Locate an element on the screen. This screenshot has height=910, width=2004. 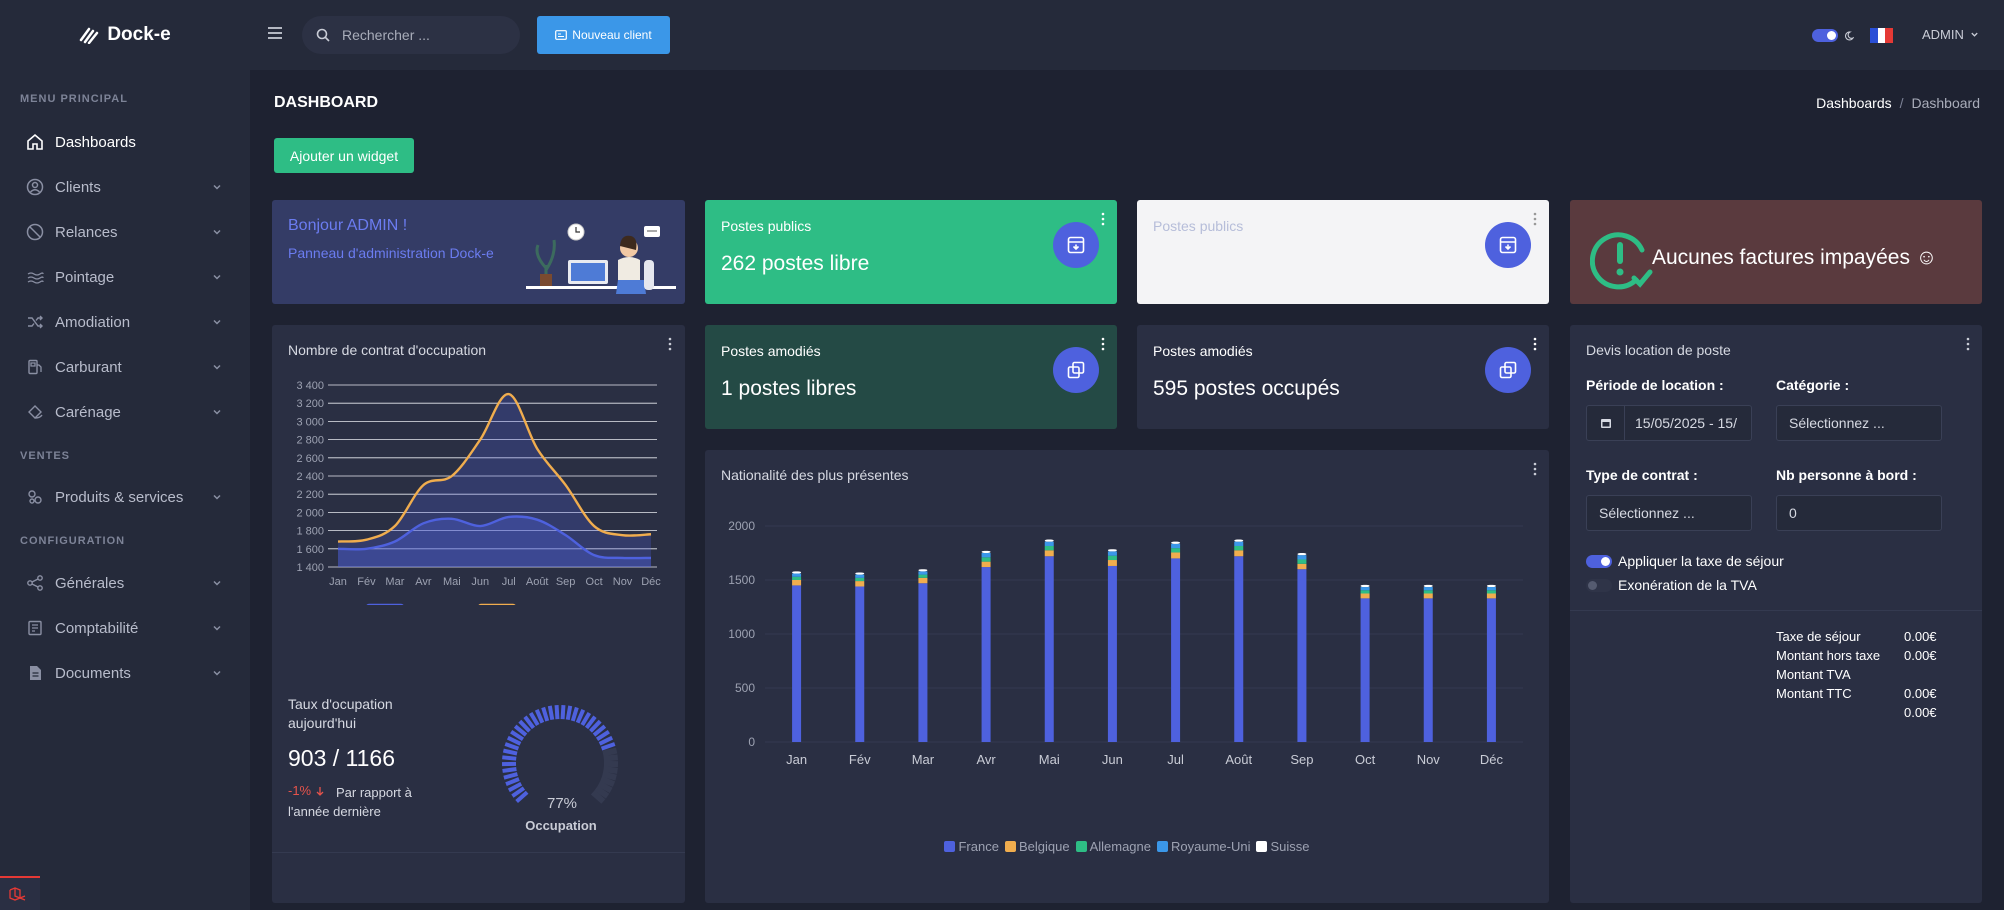
total-label: Montant hors taxe is located at coordinates (1828, 655).